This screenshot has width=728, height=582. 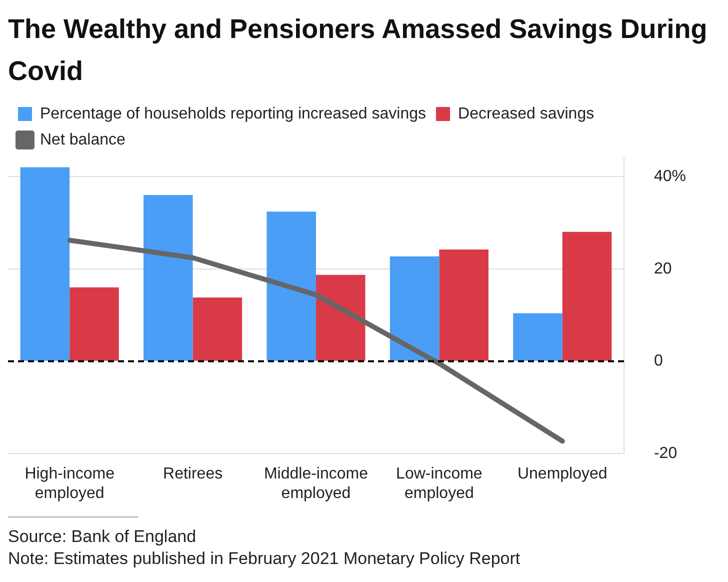 What do you see at coordinates (658, 361) in the screenshot?
I see `y-tick-label: 0` at bounding box center [658, 361].